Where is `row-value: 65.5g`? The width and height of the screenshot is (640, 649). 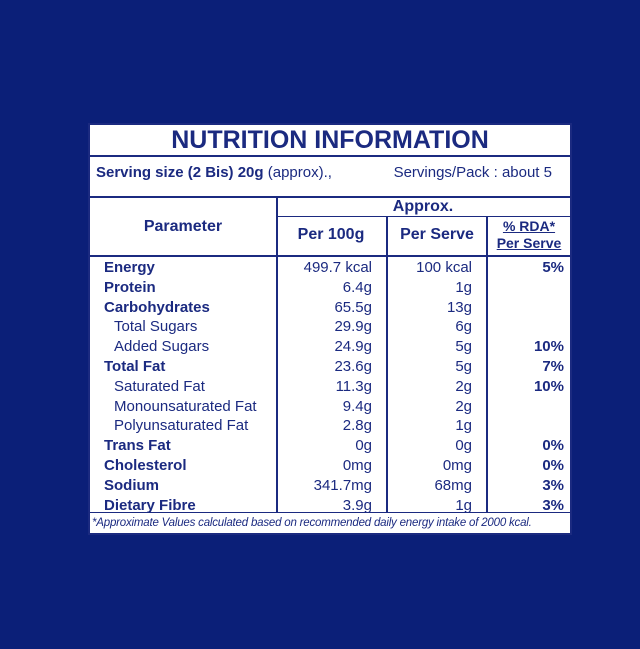 row-value: 65.5g is located at coordinates (353, 307).